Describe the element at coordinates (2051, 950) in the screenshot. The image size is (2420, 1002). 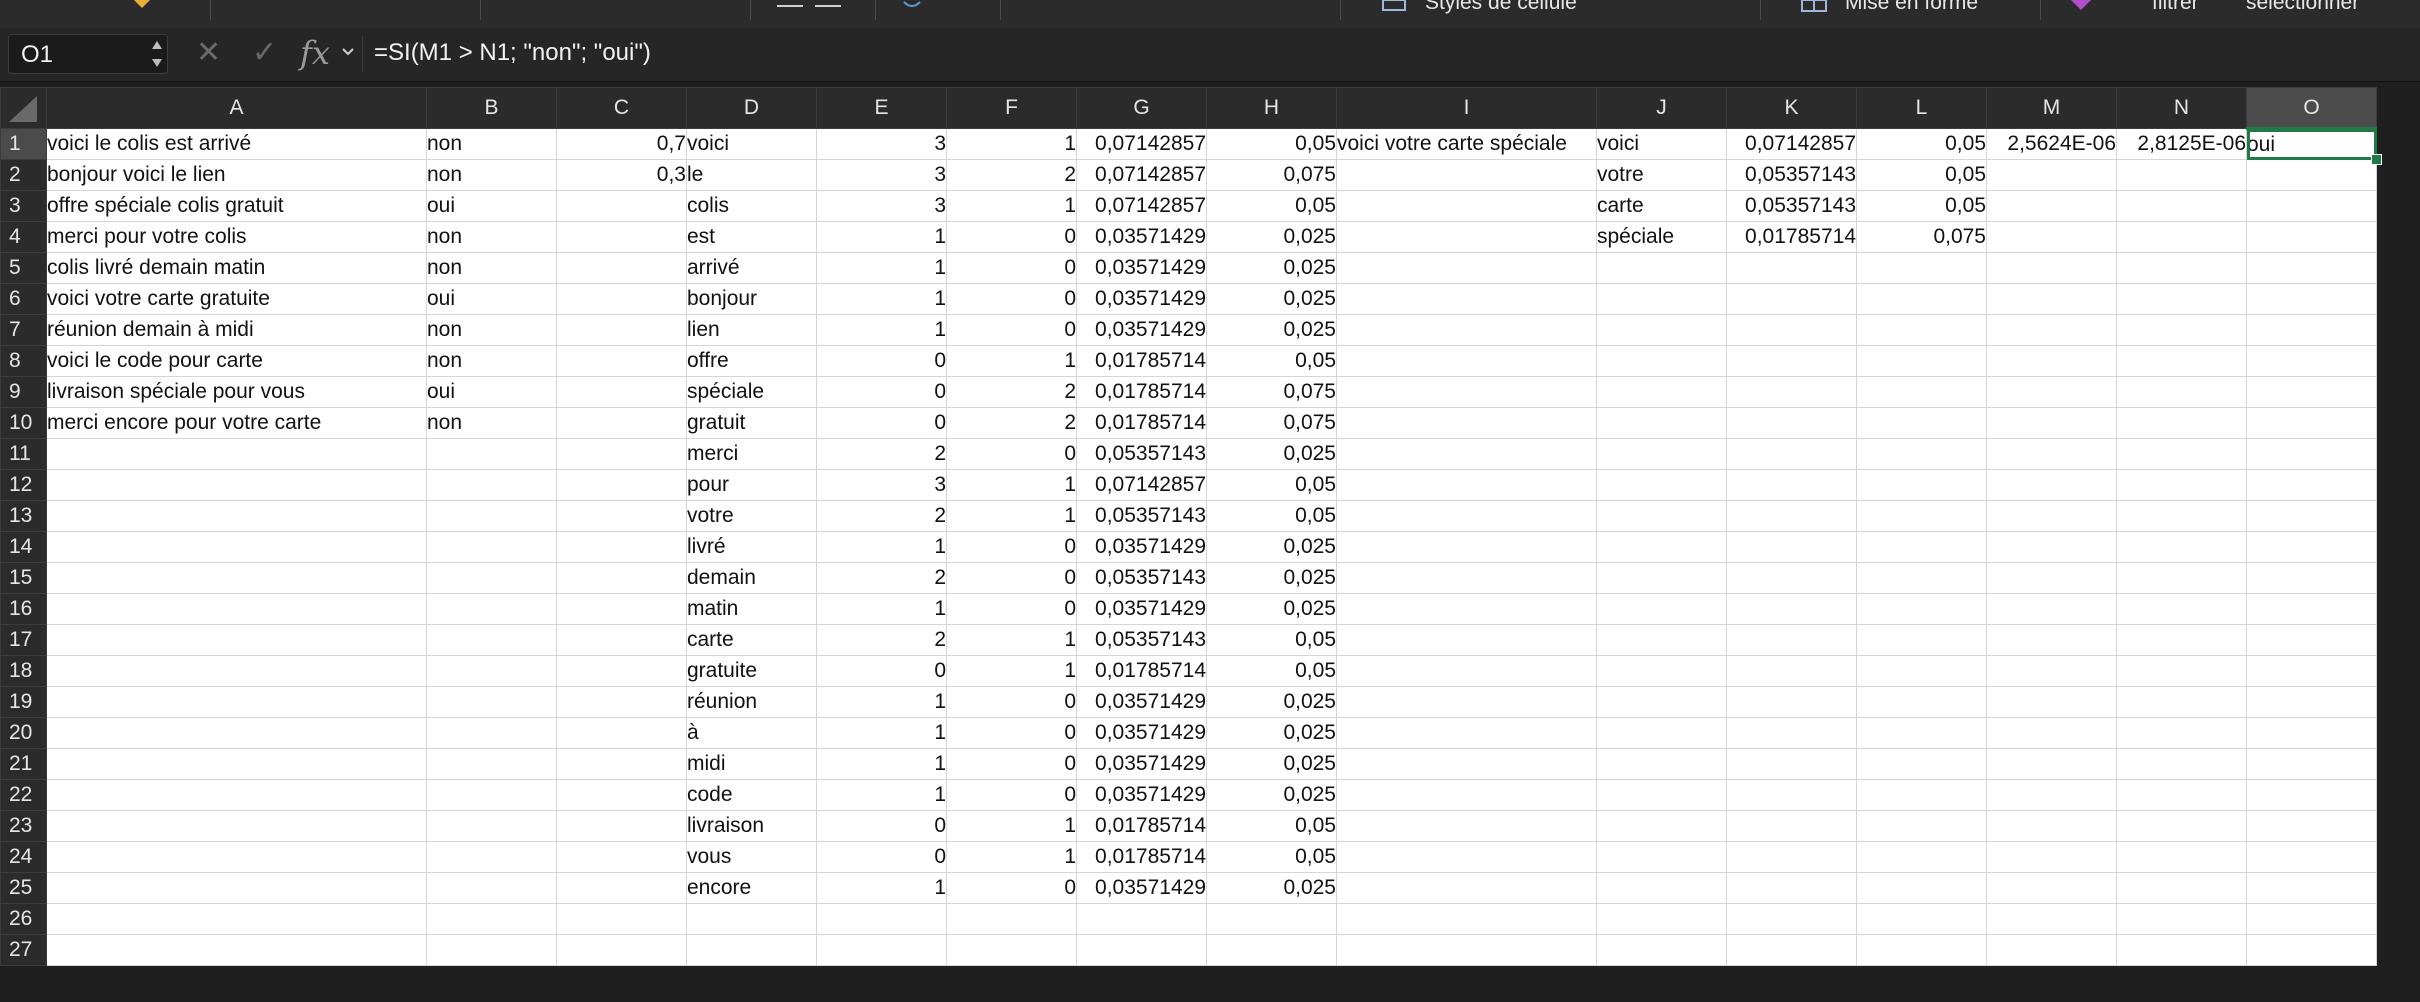
I see `cell-m27` at that location.